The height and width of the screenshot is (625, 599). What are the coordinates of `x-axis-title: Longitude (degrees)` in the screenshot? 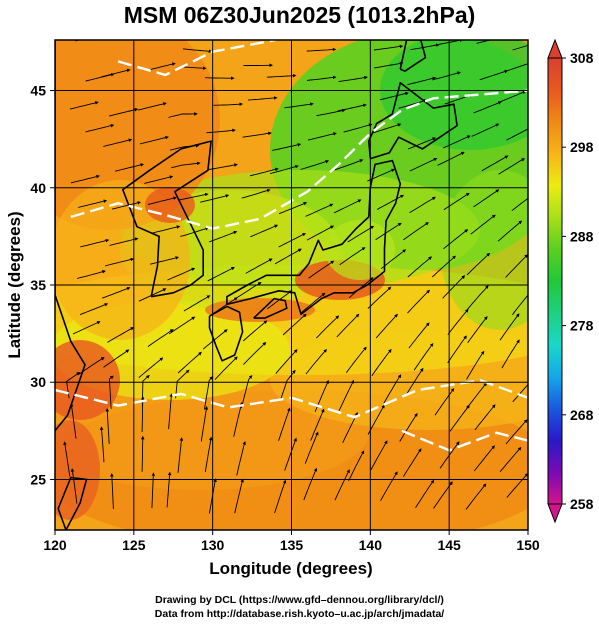 It's located at (290, 568).